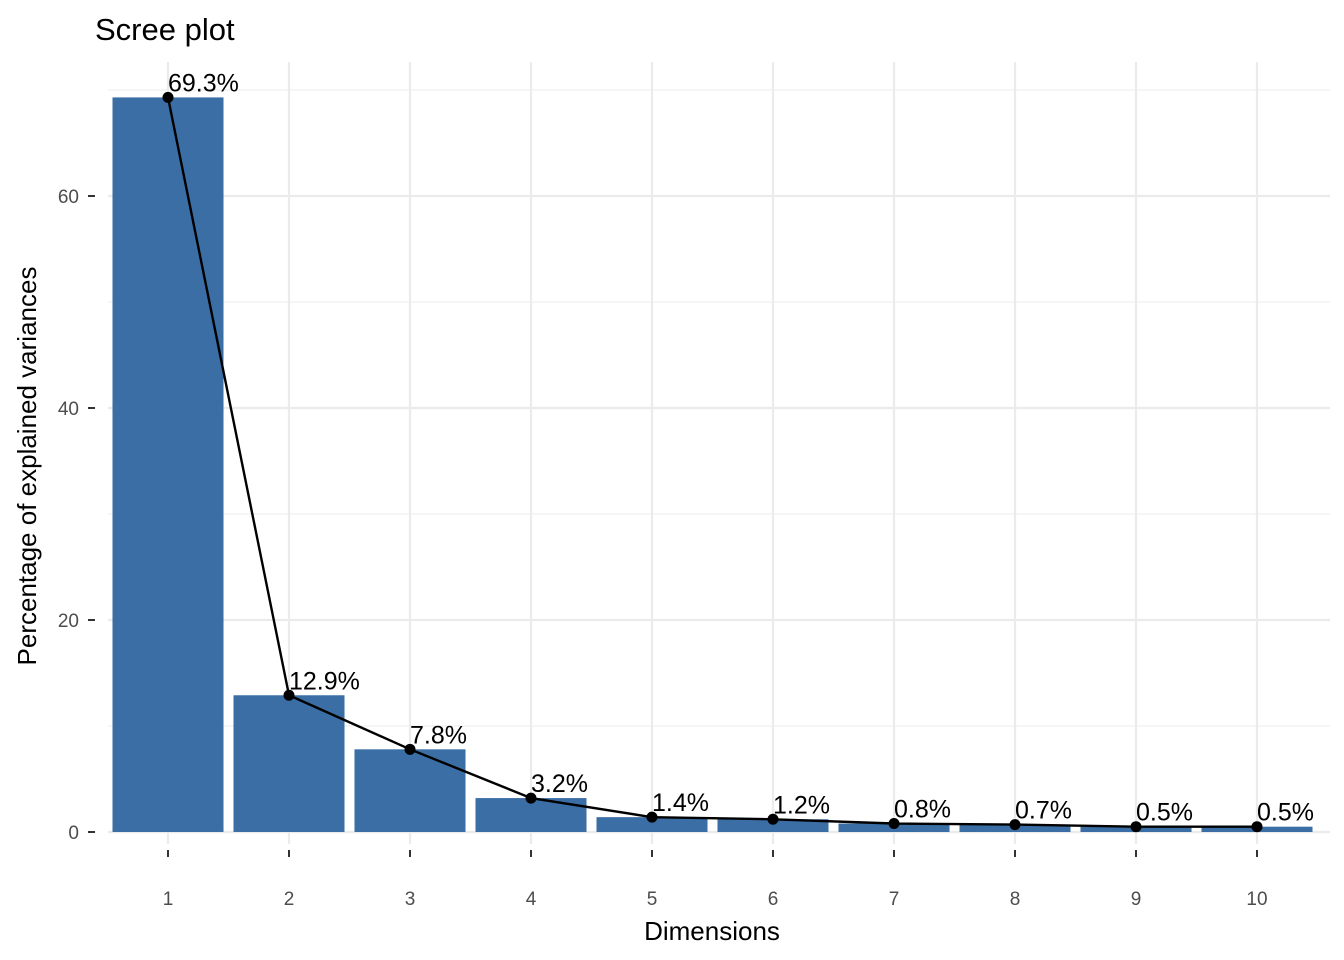 The image size is (1344, 960). I want to click on data-label: 1.2%, so click(801, 805).